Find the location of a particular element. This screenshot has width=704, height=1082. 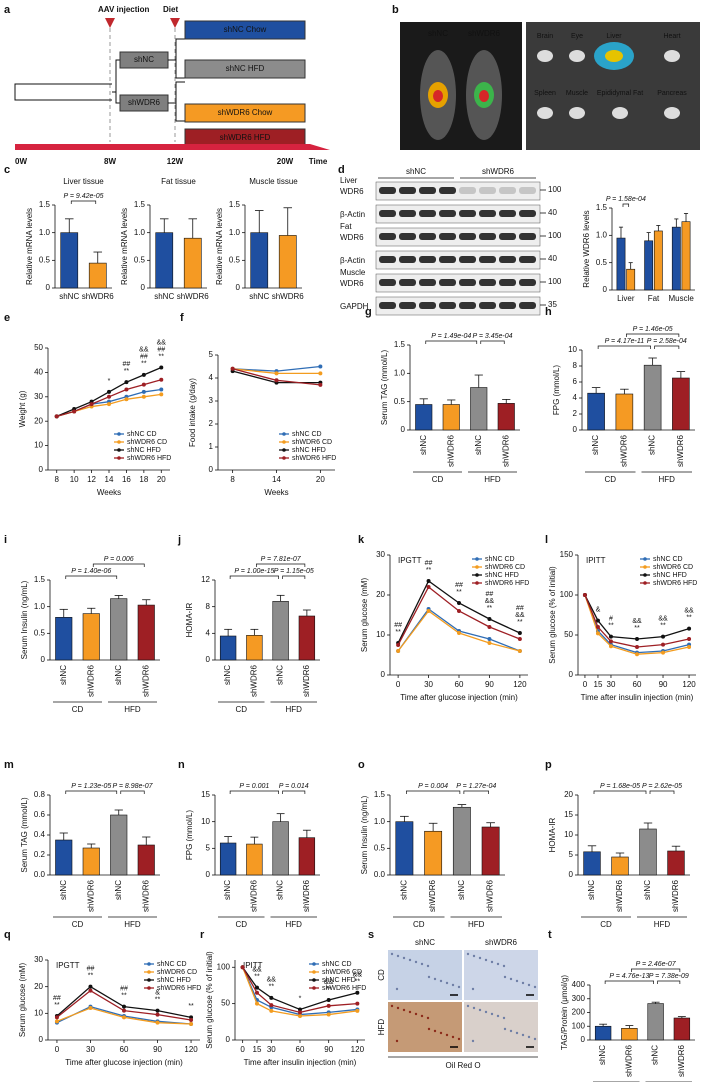

protein-label: WDR6 is located at coordinates (352, 237).